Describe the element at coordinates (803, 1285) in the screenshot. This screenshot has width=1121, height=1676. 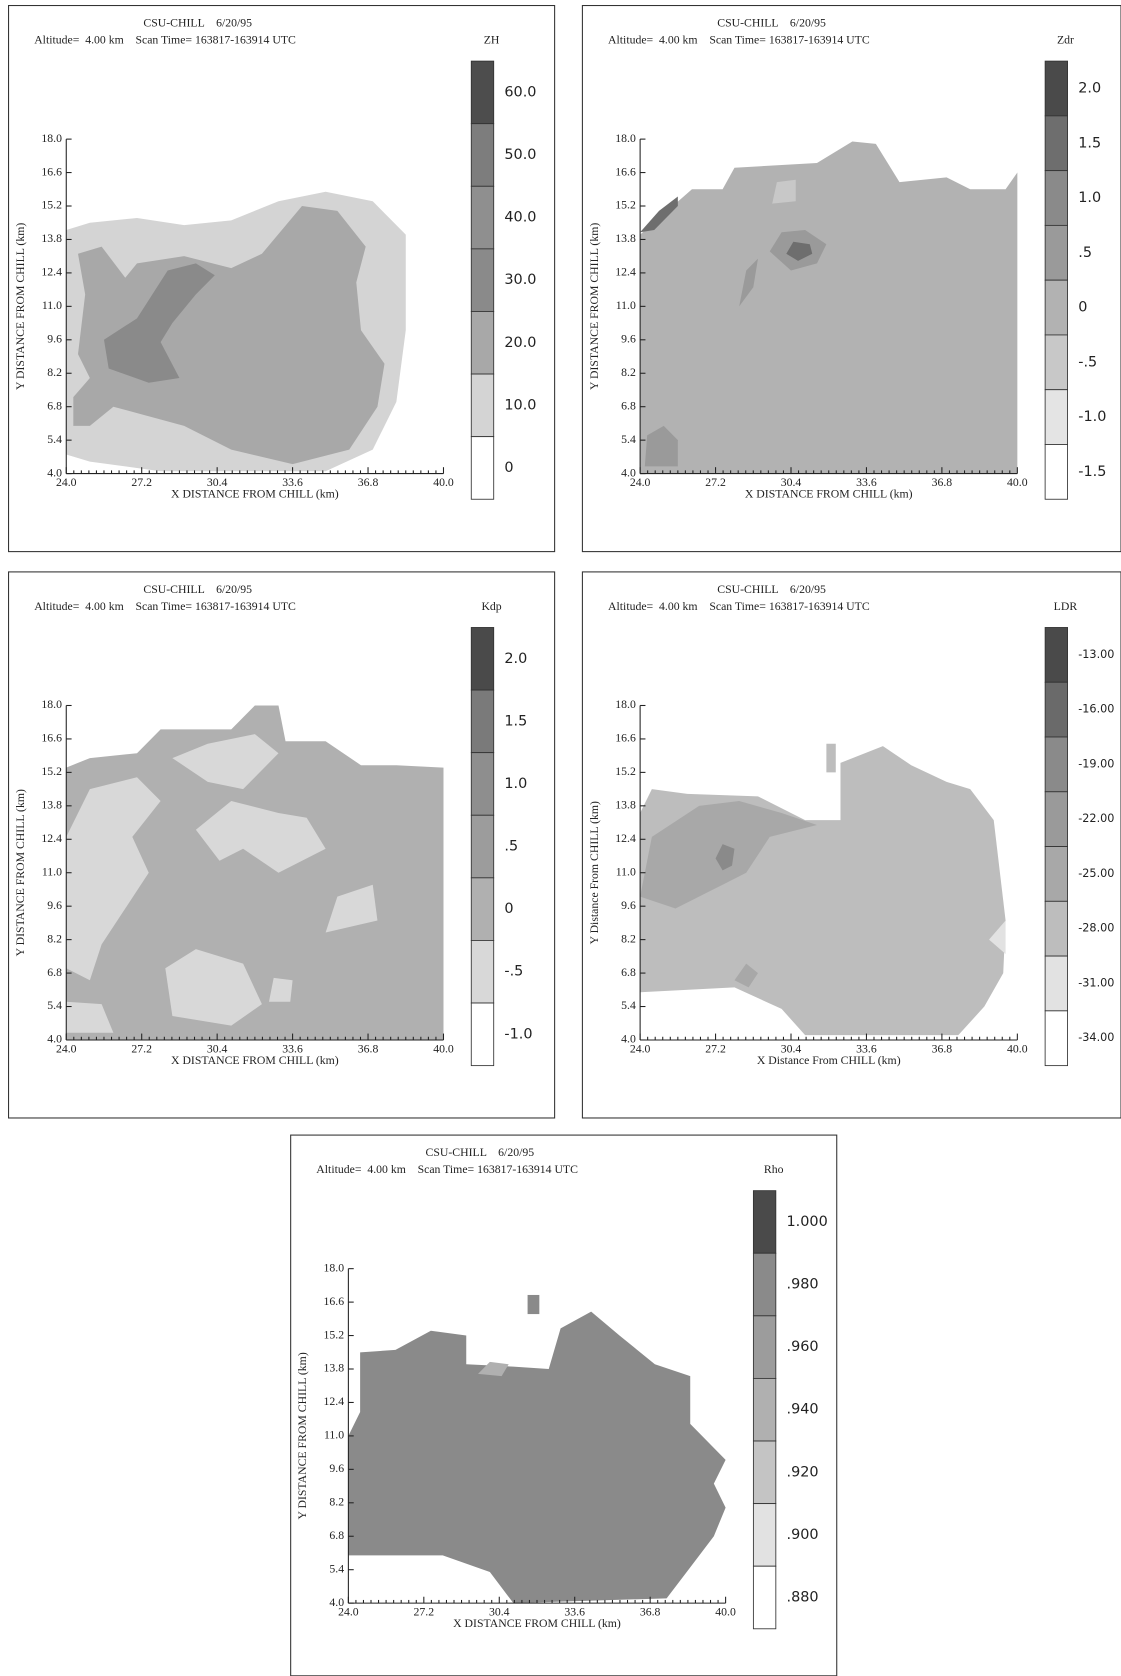
I see `colorbar-label: .980` at that location.